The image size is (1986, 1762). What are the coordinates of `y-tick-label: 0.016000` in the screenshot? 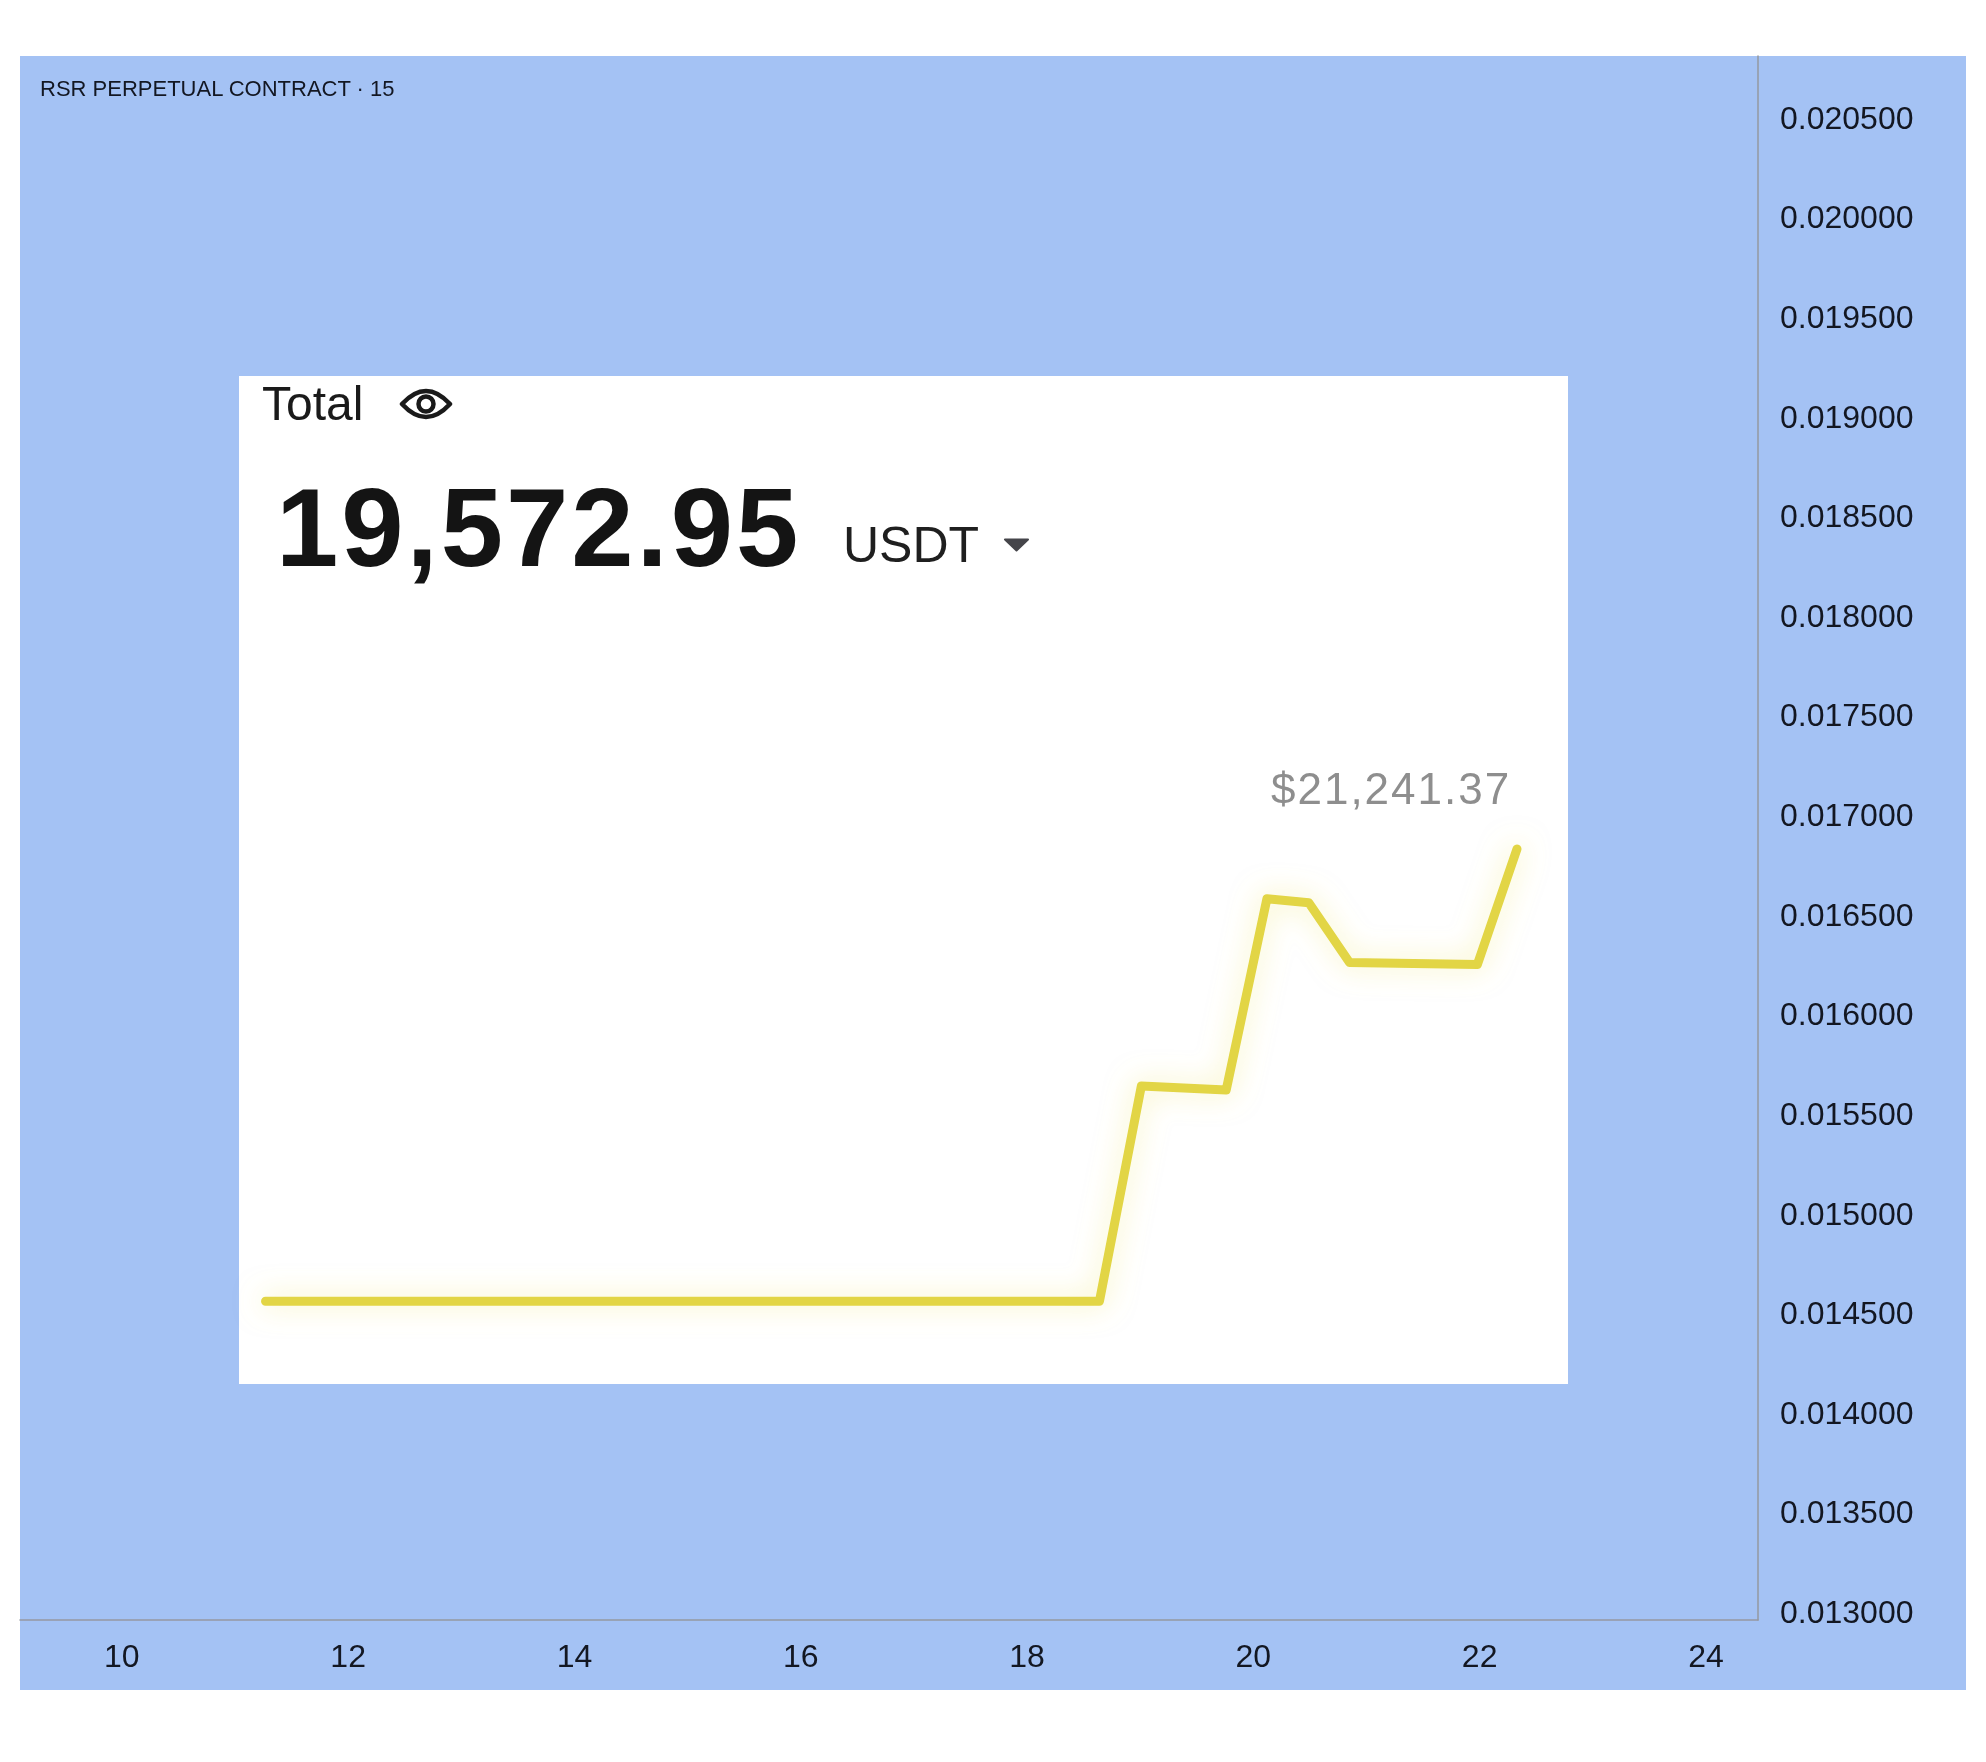 It's located at (1847, 1014).